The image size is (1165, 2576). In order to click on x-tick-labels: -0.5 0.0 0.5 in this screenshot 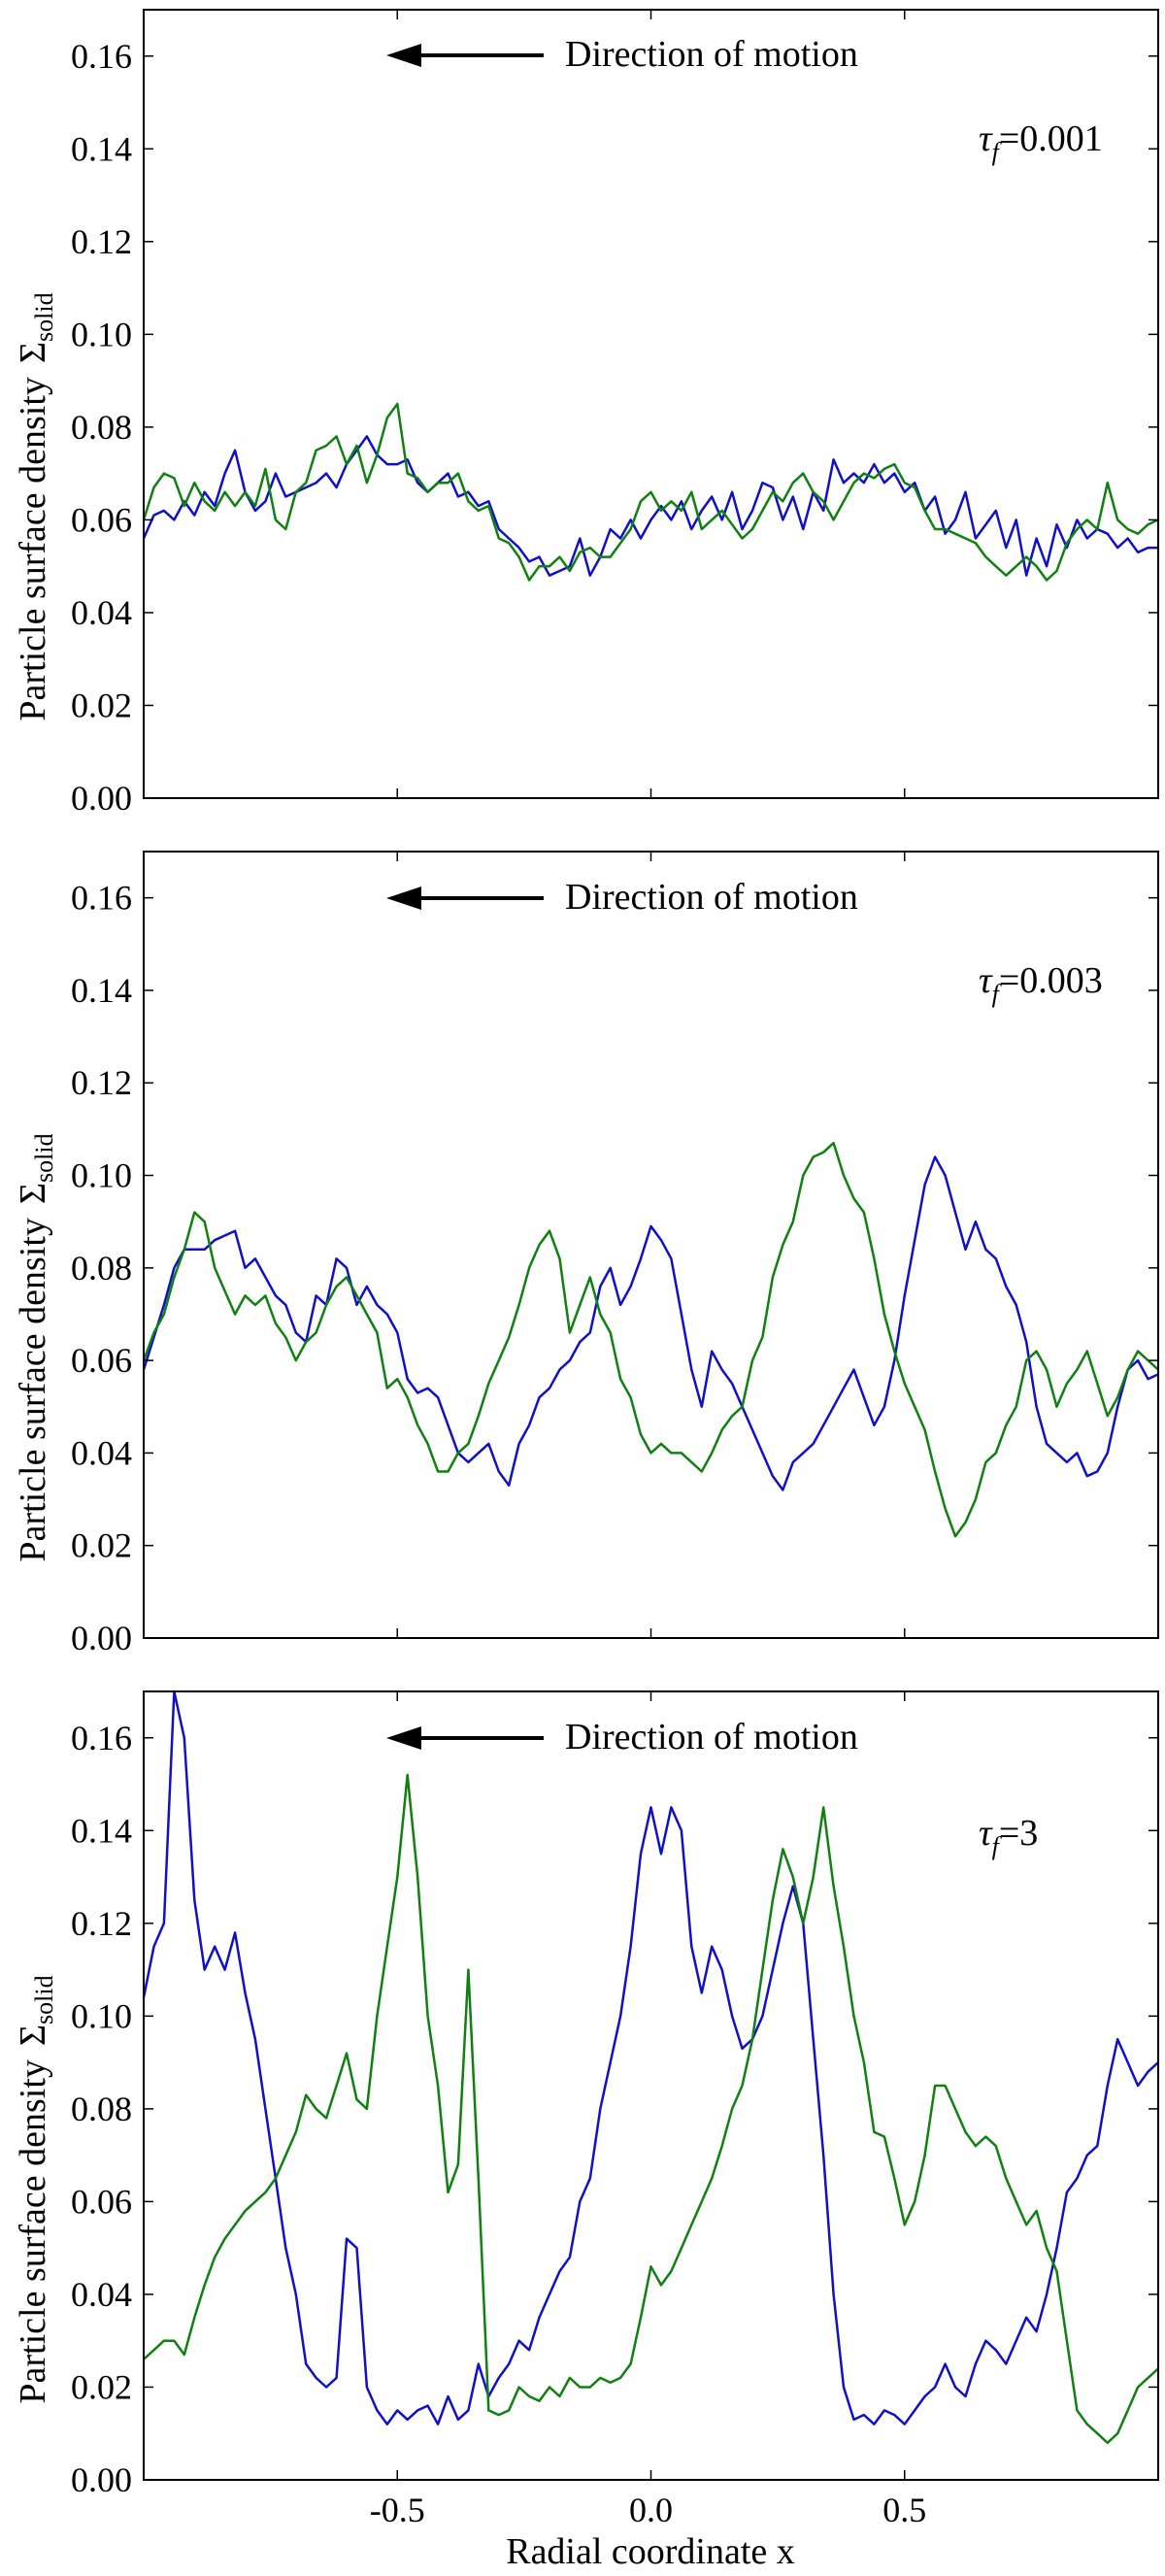, I will do `click(648, 2510)`.